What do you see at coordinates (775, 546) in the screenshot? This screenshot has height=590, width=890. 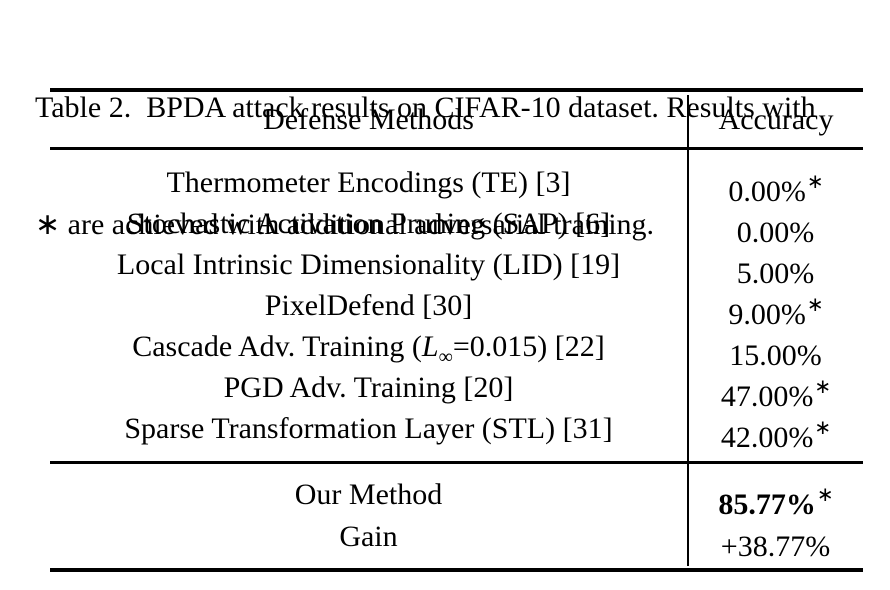 I see `accuracy-value: +38.77%` at bounding box center [775, 546].